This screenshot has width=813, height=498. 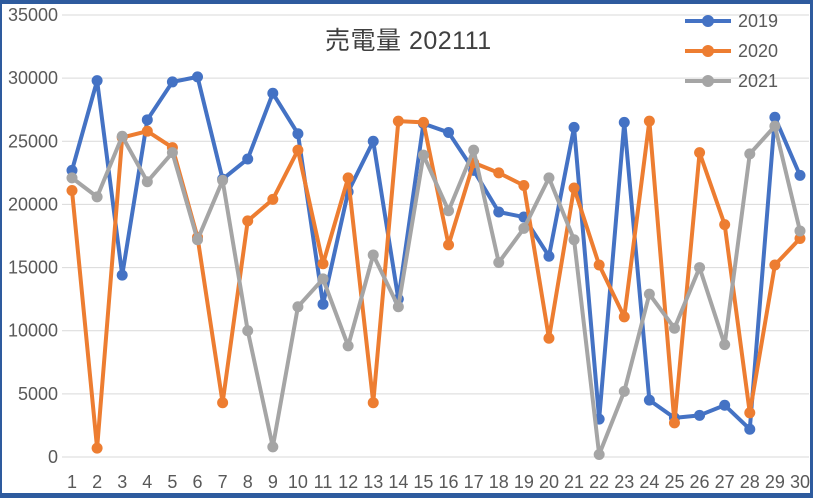 What do you see at coordinates (172, 482) in the screenshot?
I see `x-axis-label: 5` at bounding box center [172, 482].